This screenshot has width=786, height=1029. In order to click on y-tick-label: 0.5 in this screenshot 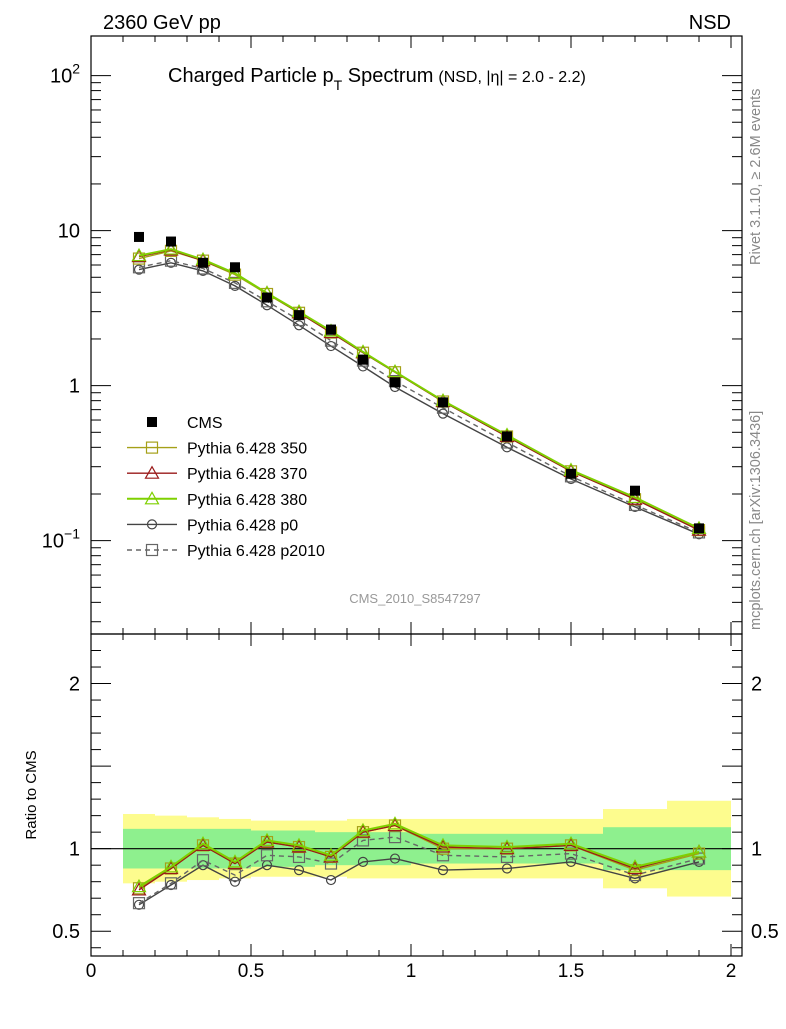, I will do `click(66, 932)`.